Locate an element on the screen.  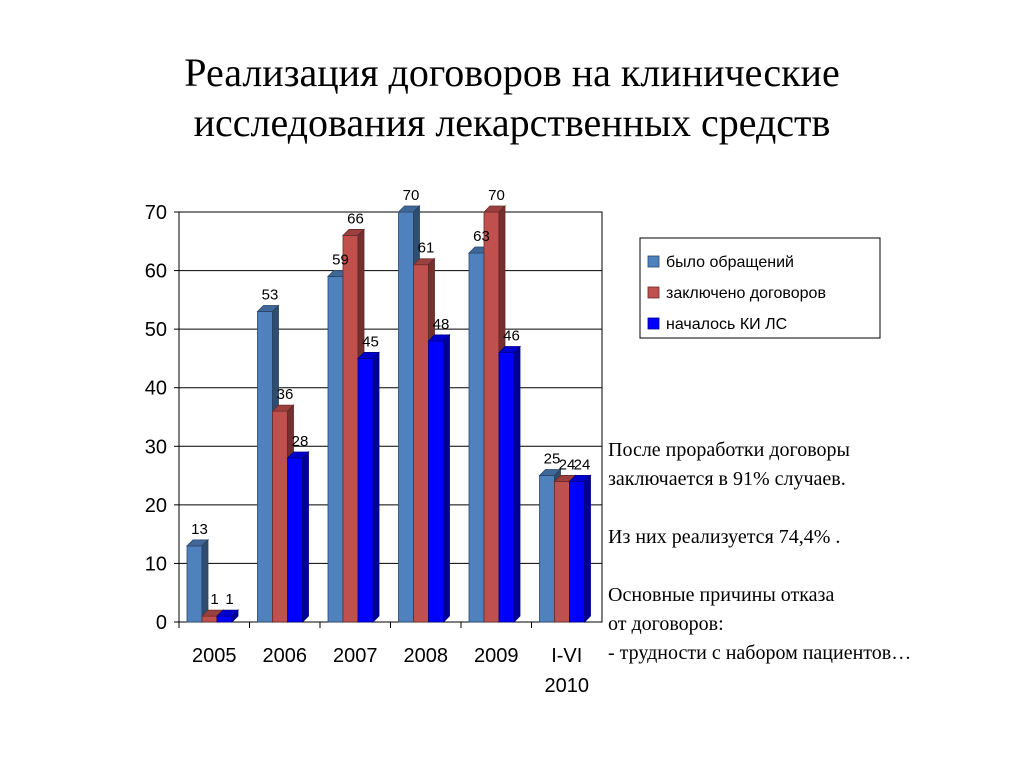
legend-box is located at coordinates (760, 288).